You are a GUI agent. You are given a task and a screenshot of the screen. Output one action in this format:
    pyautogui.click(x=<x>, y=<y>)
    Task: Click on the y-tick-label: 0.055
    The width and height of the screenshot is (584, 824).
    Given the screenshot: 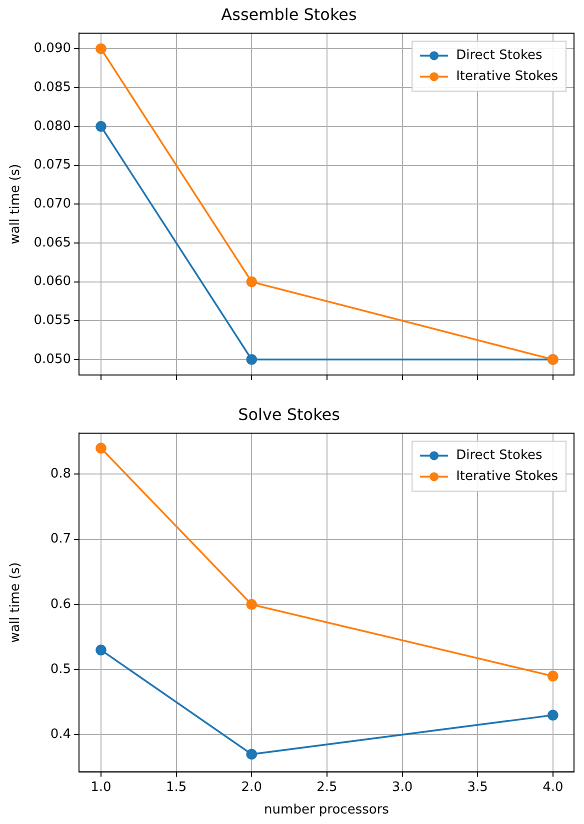 What is the action you would take?
    pyautogui.click(x=52, y=320)
    